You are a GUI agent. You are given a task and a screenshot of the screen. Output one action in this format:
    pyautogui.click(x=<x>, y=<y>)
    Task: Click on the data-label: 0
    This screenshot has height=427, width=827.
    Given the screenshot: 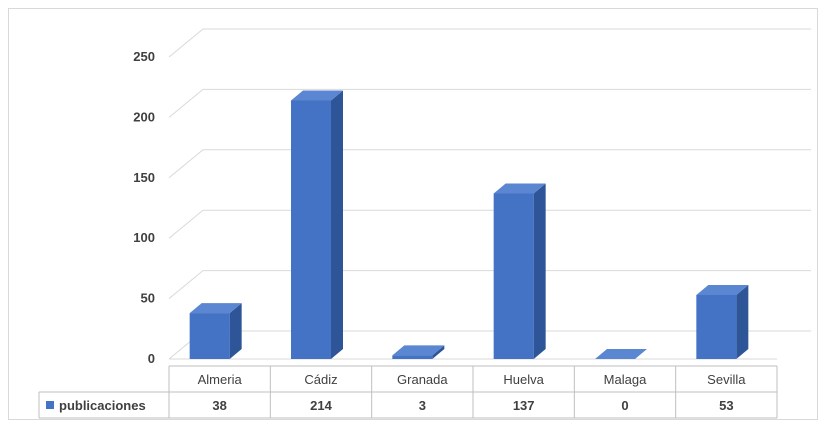 What is the action you would take?
    pyautogui.click(x=624, y=405)
    